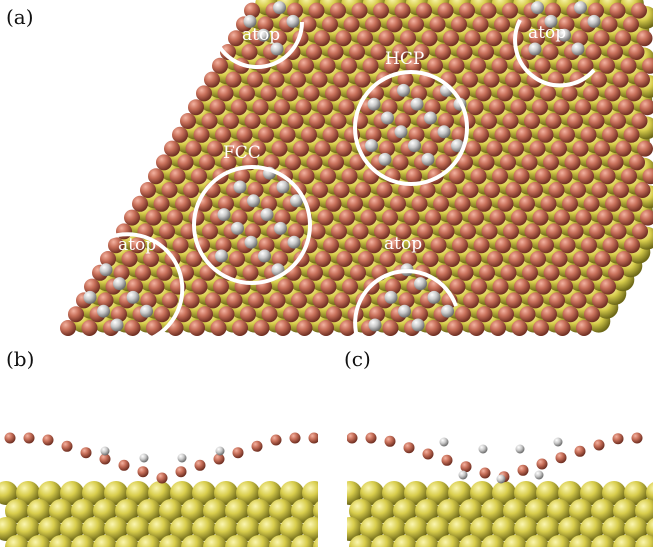 The width and height of the screenshot is (653, 547). I want to click on panel-c-side-view, so click(500, 489).